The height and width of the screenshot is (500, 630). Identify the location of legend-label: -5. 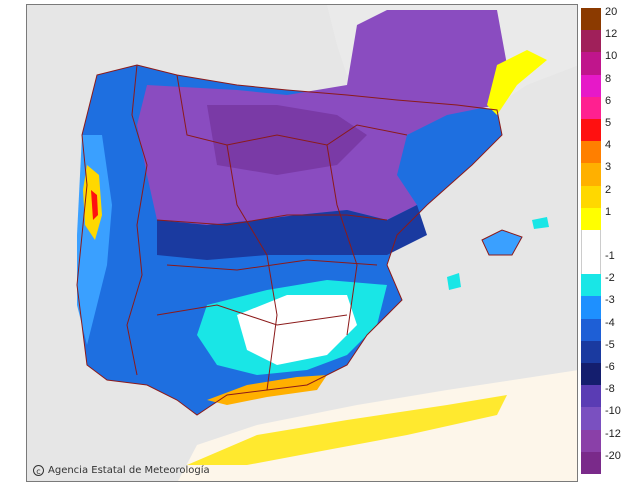
(610, 344).